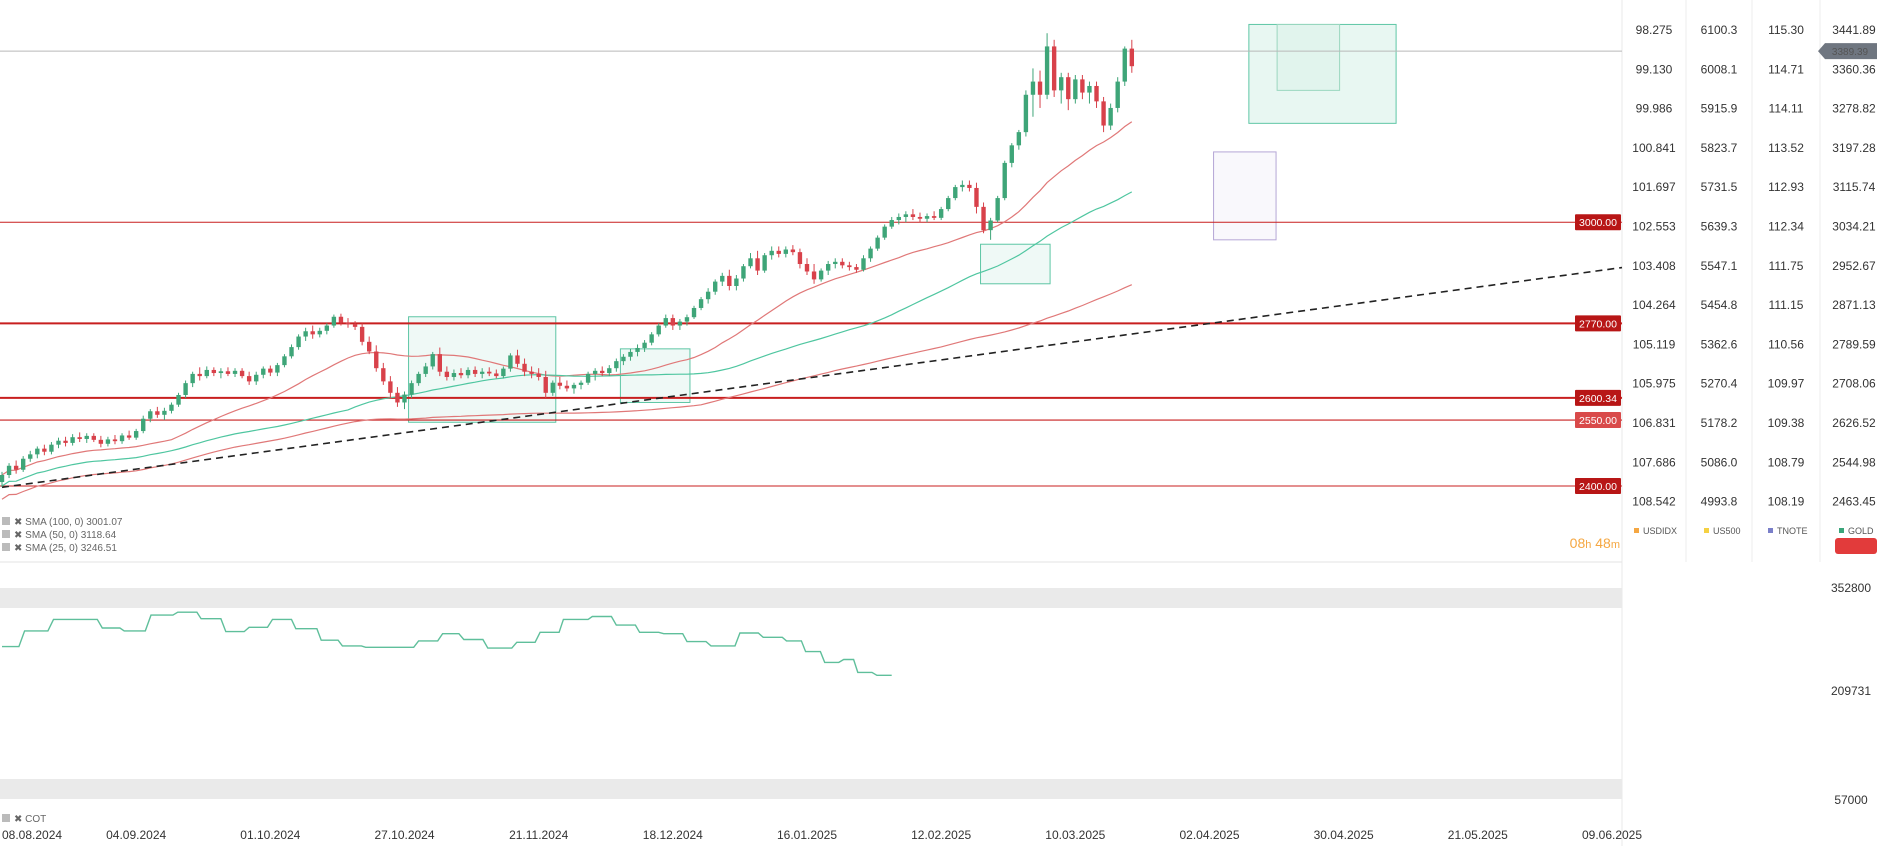  What do you see at coordinates (1654, 344) in the screenshot?
I see `price-tick: 105.119` at bounding box center [1654, 344].